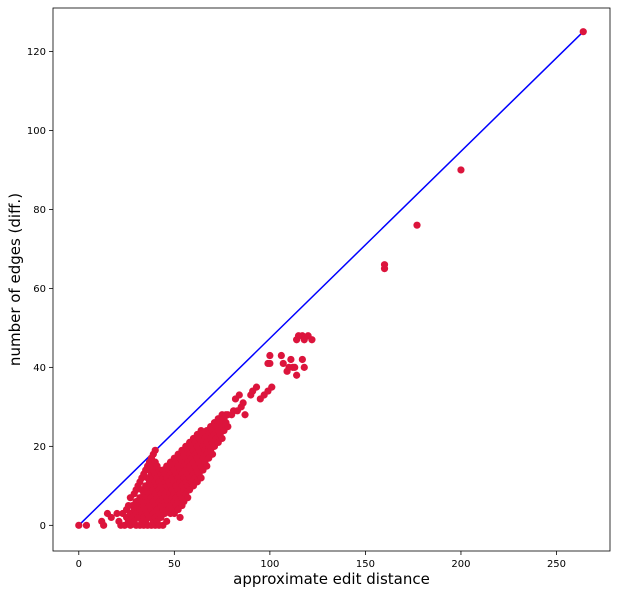 This screenshot has width=617, height=594. What do you see at coordinates (36, 131) in the screenshot?
I see `y-tick-label: 100` at bounding box center [36, 131].